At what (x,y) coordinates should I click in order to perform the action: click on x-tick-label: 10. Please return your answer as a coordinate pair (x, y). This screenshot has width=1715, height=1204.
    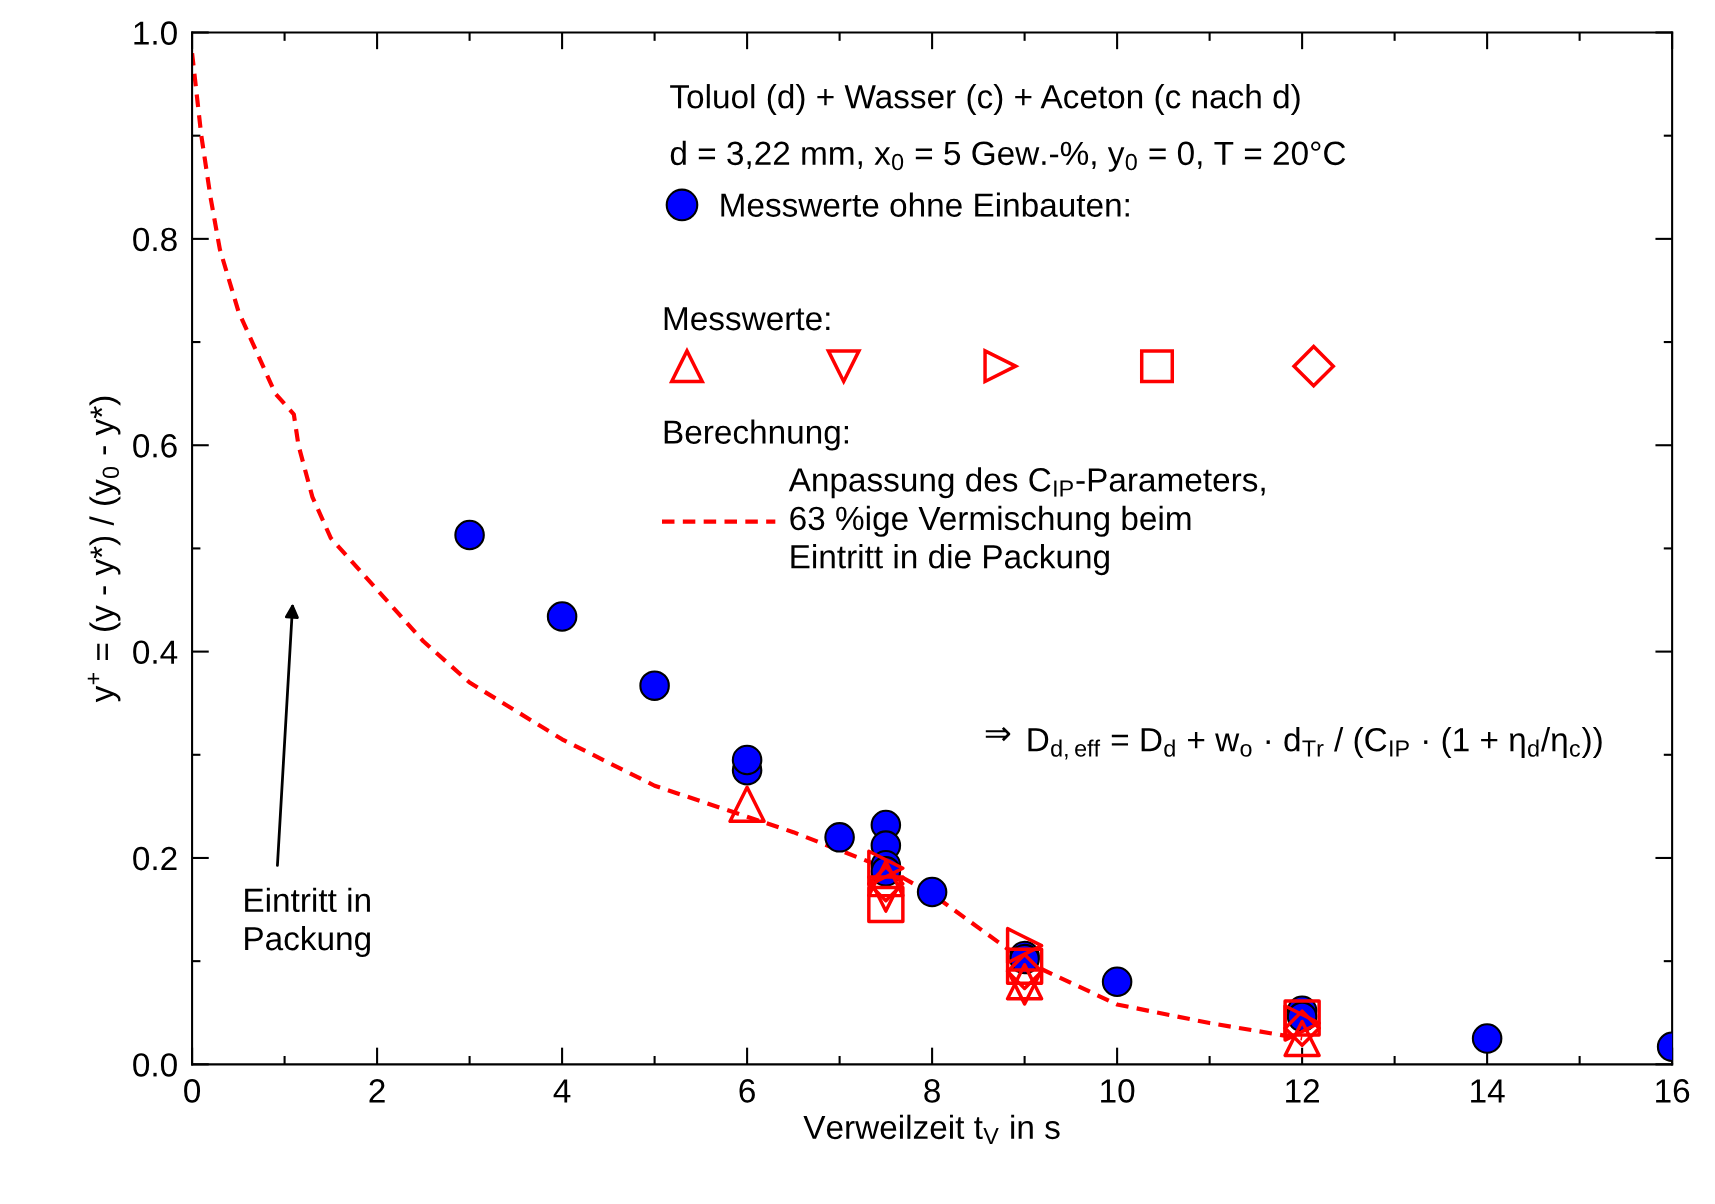
    Looking at the image, I should click on (1118, 1091).